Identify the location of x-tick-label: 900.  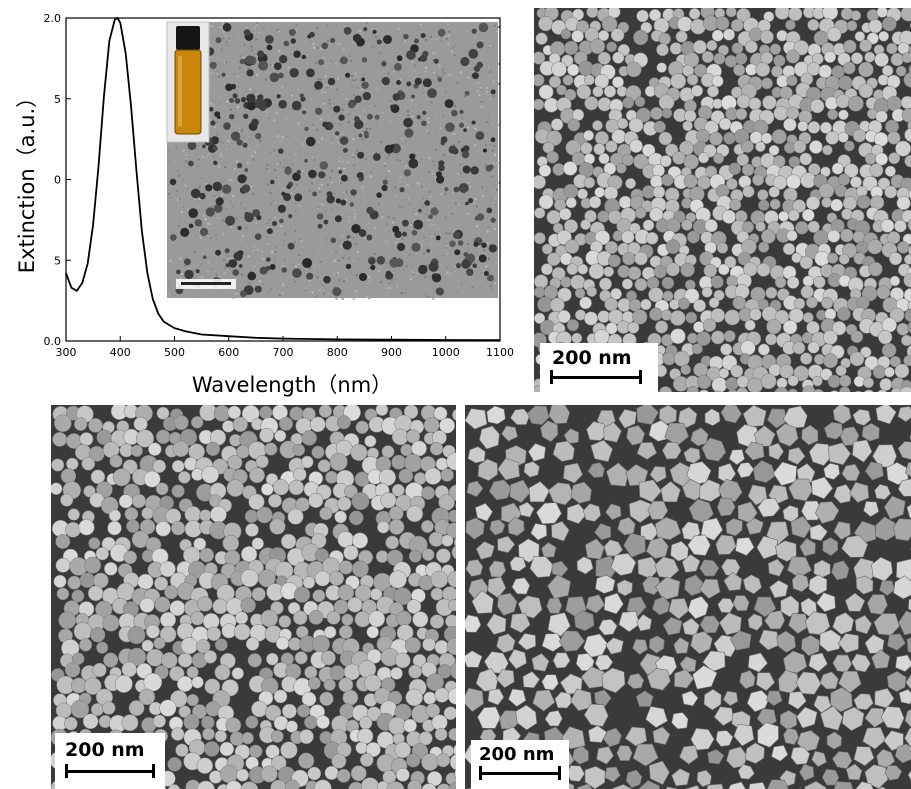
(391, 352).